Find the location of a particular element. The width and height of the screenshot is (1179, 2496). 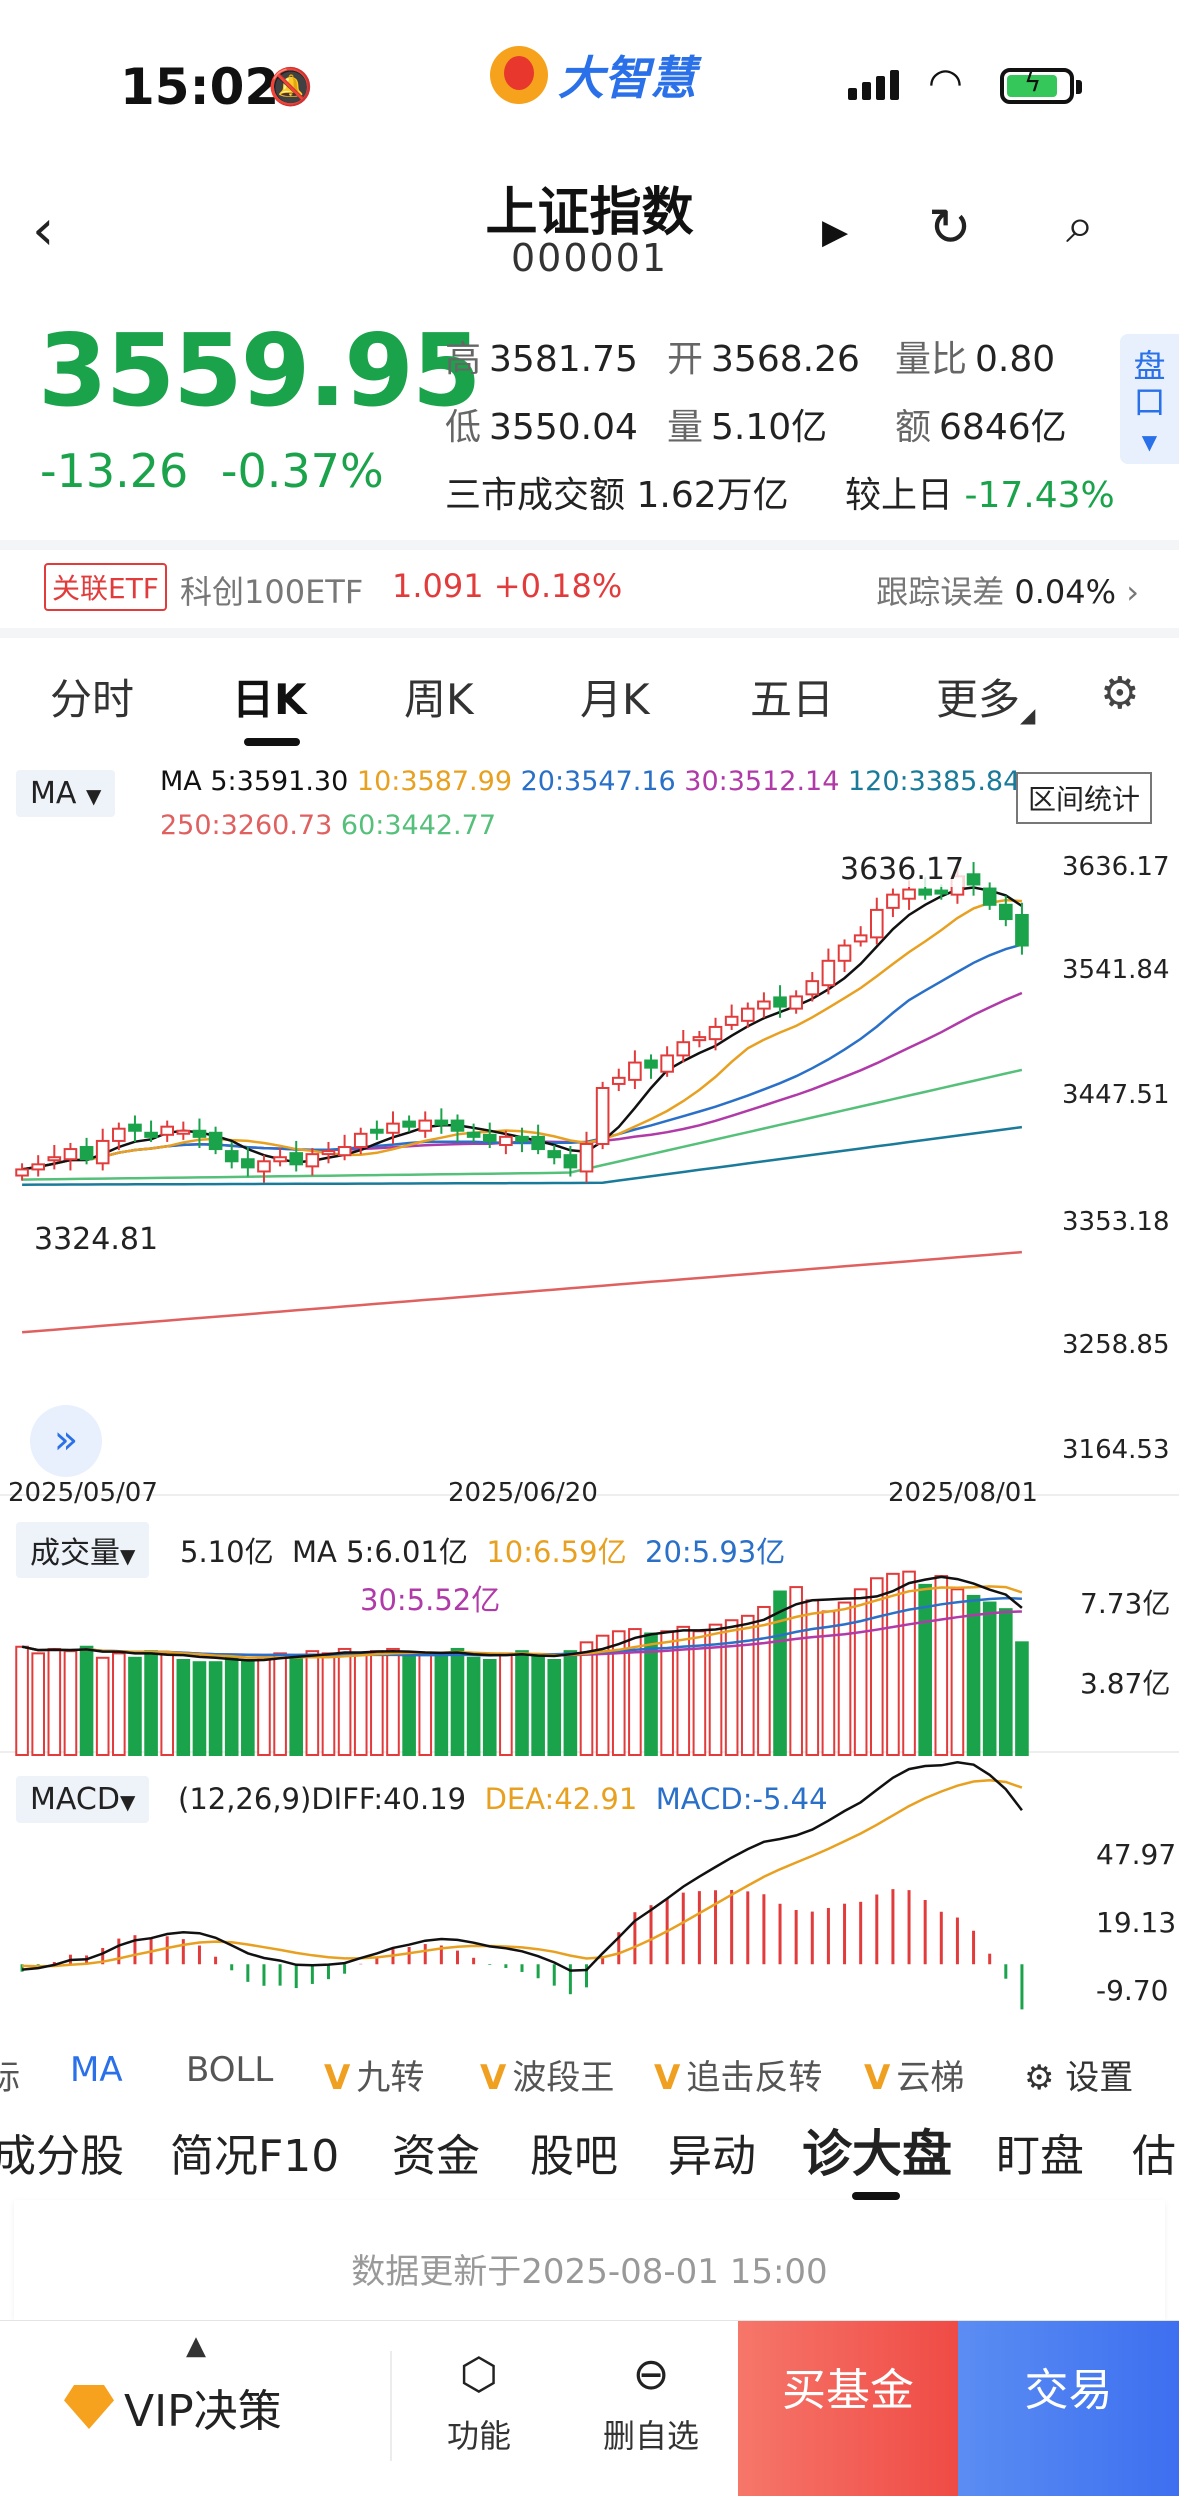

volume-selector: 成交量▼ is located at coordinates (83, 1550).